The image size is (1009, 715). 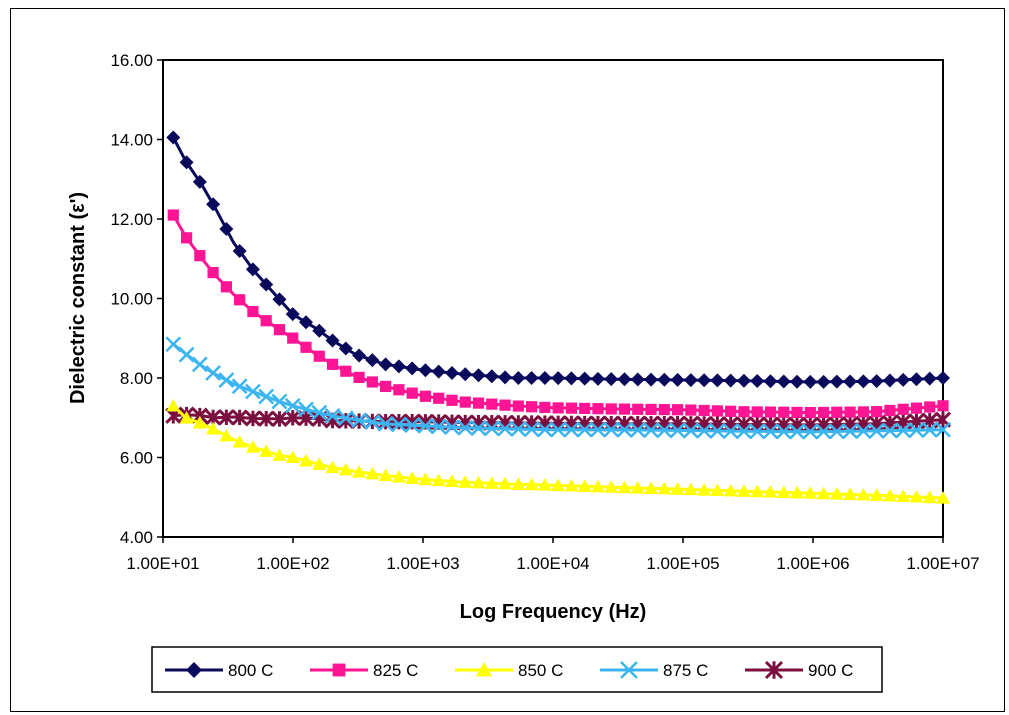 I want to click on x-tick-label: 1.00E+05, so click(x=682, y=563).